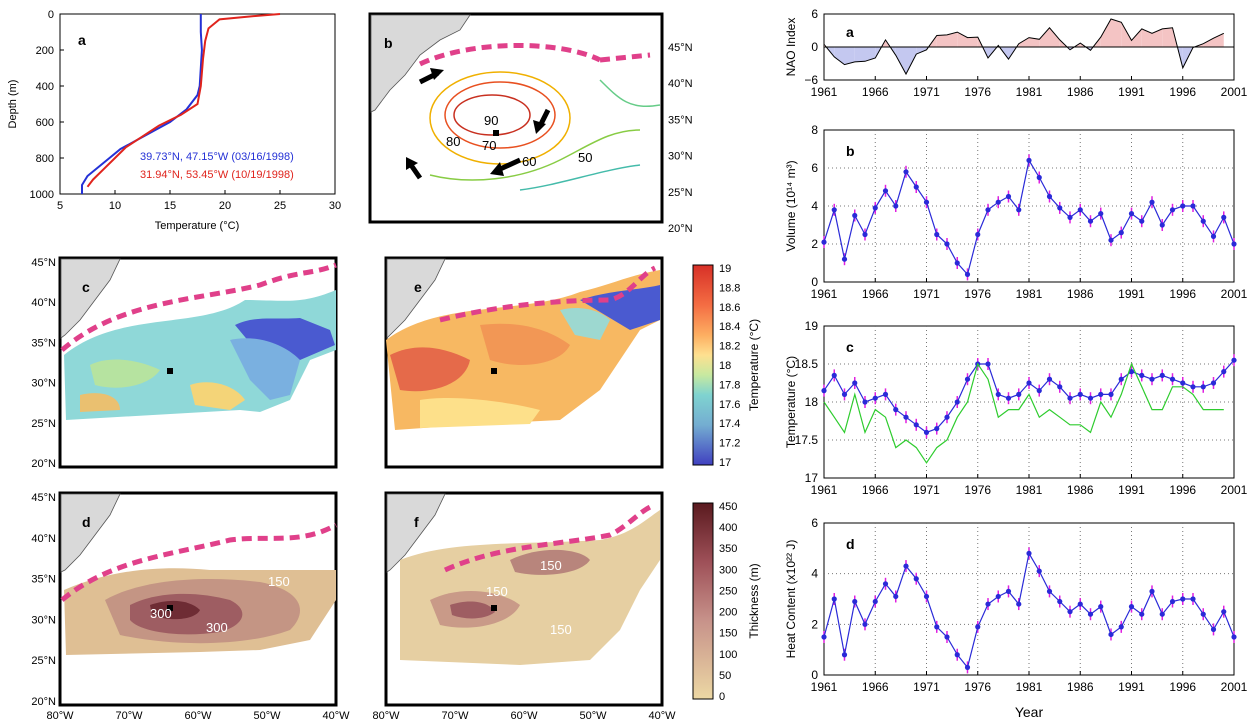  I want to click on right-ytick: 18, so click(812, 402).